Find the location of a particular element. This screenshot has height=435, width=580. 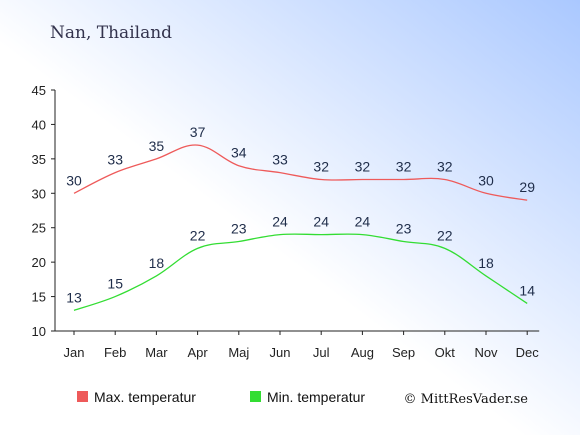

credit-text: © MittResVader.se is located at coordinates (466, 399).